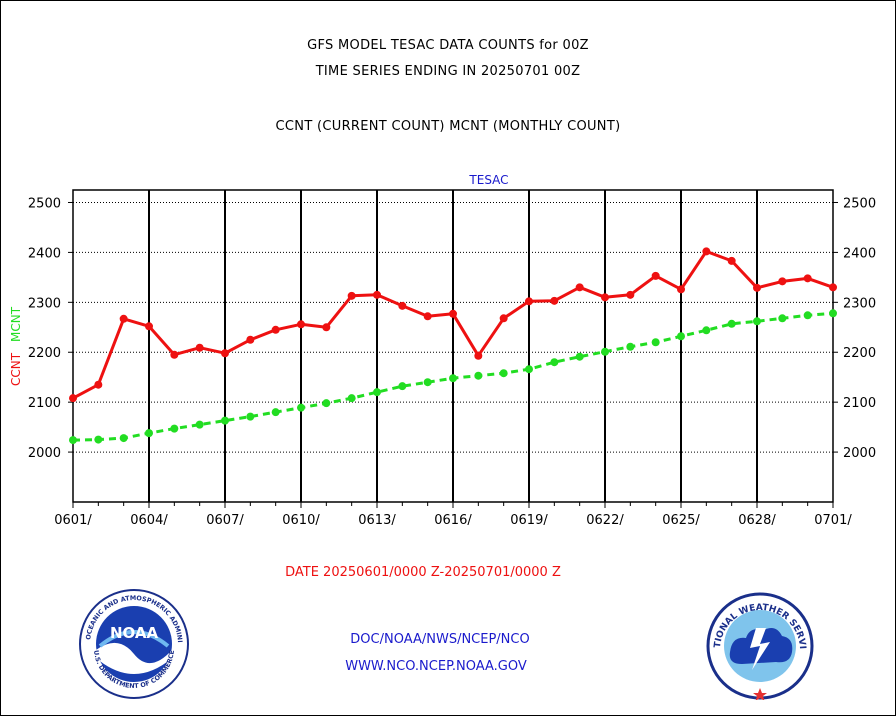  What do you see at coordinates (436, 666) in the screenshot?
I see `website-link: WWW.NCO.NCEP.NOAA.GOV` at bounding box center [436, 666].